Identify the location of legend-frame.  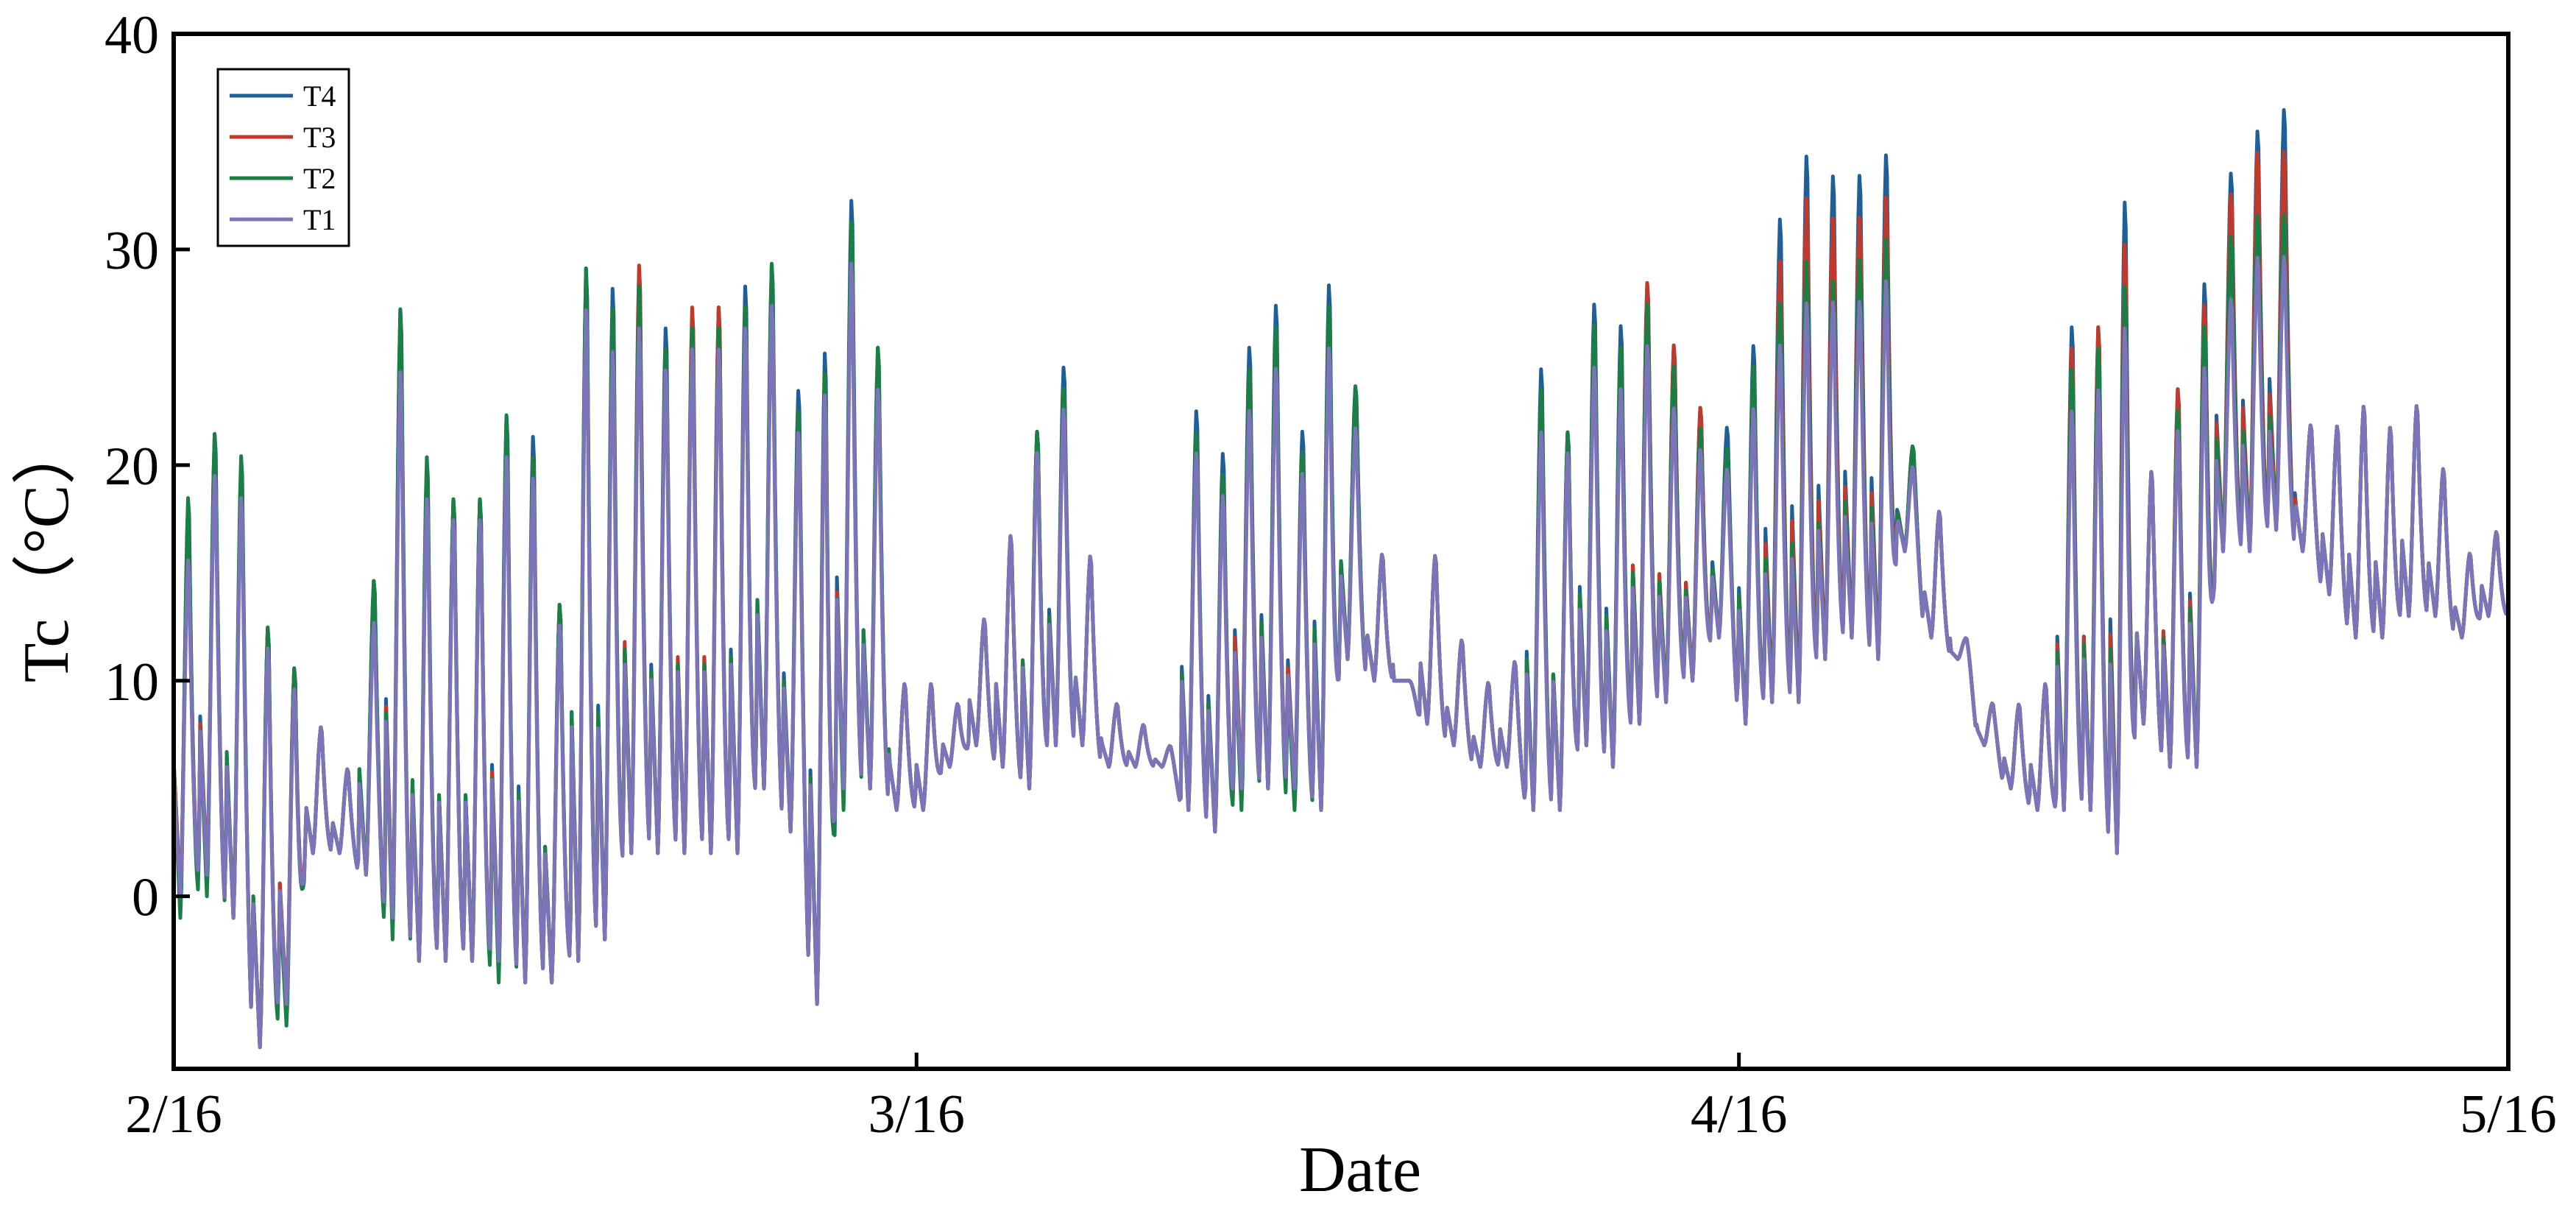
(283, 157).